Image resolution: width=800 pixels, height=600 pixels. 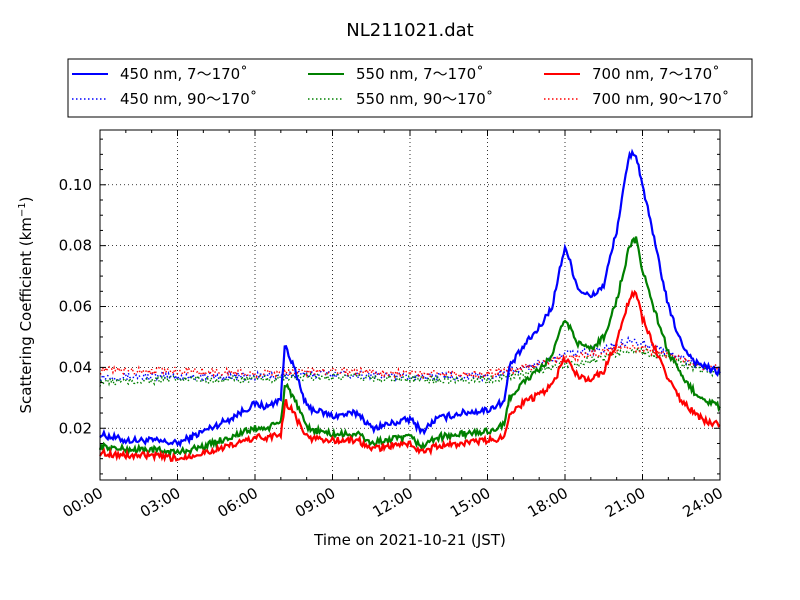 I want to click on chart-title: NL211021.dat, so click(x=409, y=30).